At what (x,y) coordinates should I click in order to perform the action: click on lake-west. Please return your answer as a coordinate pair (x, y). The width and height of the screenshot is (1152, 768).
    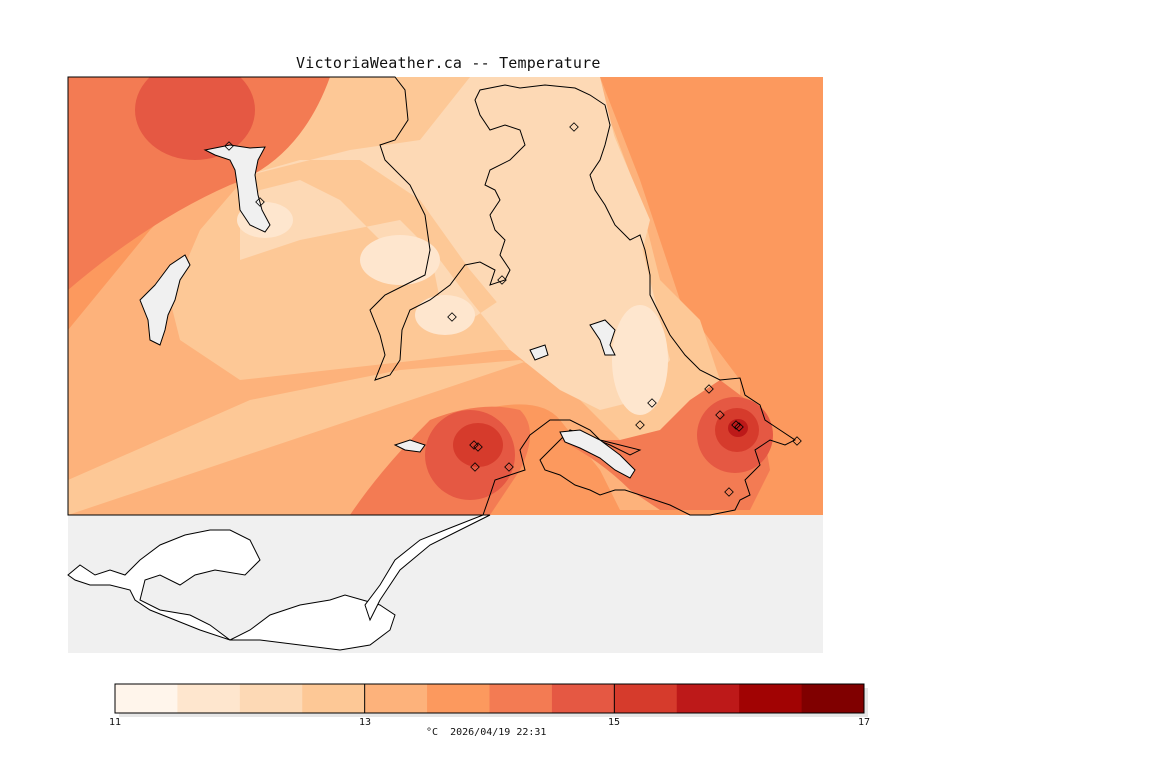
    Looking at the image, I should click on (165, 300).